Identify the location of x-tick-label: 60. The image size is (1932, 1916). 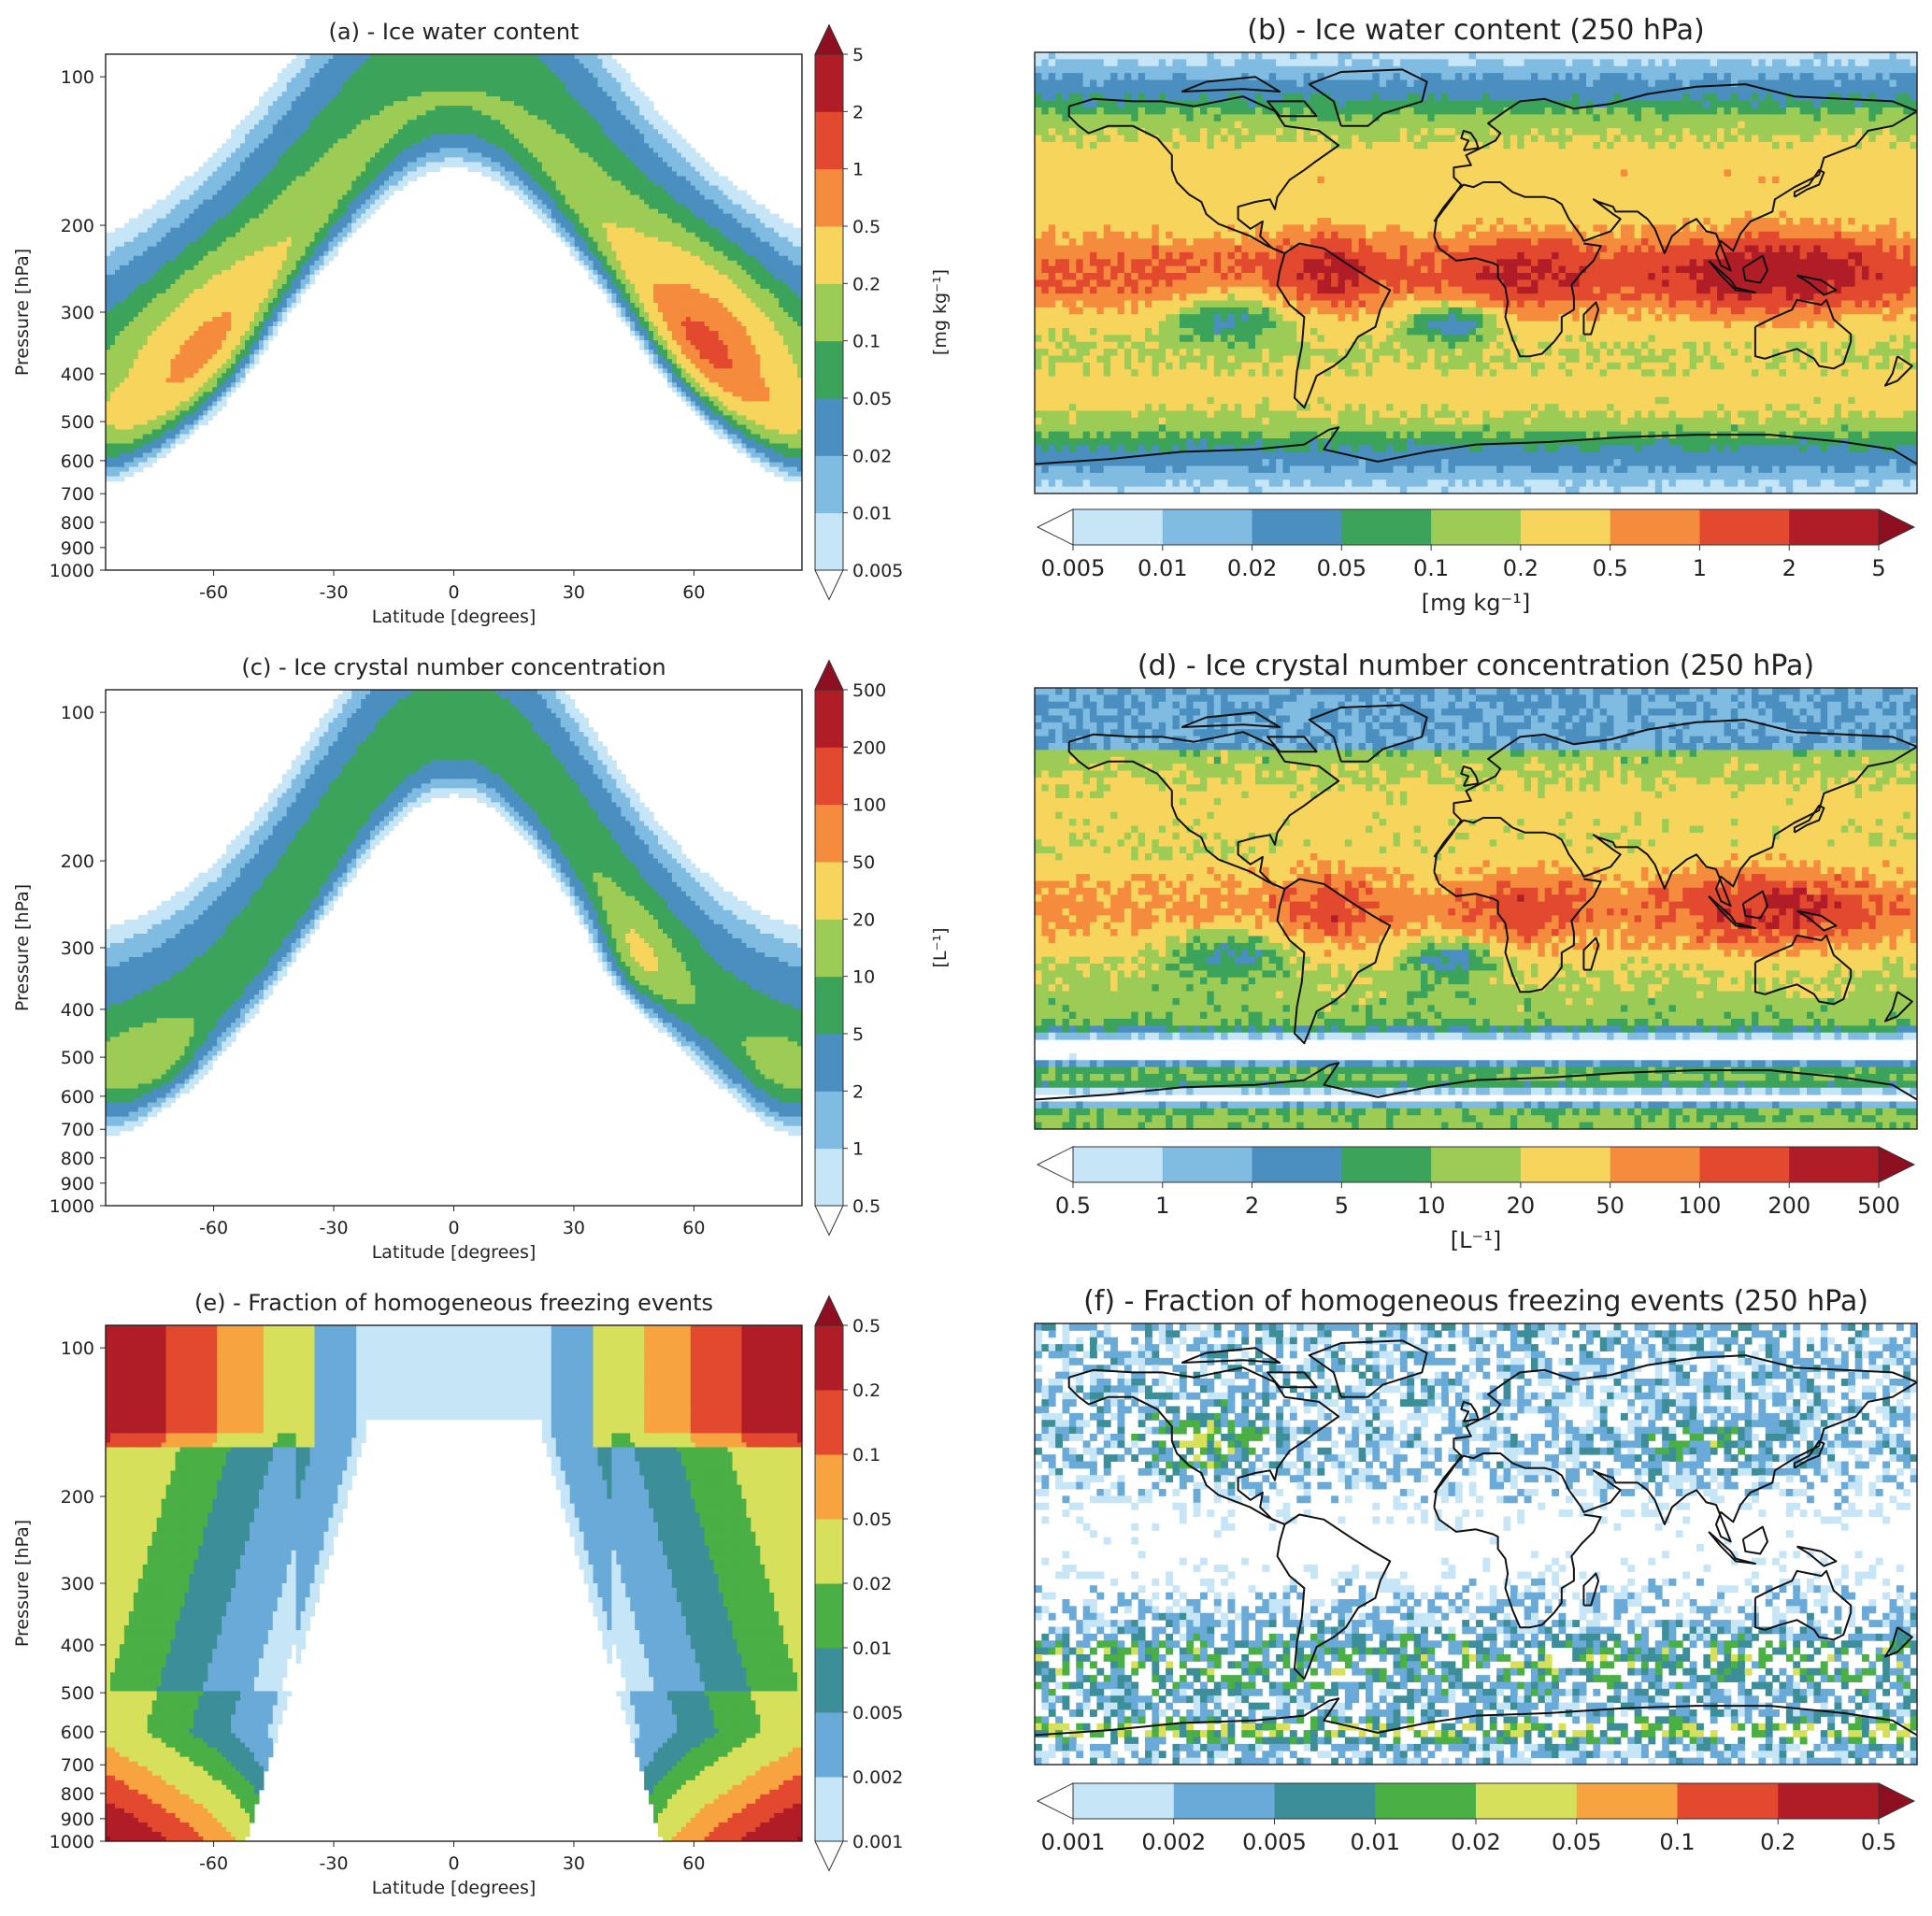
(693, 592).